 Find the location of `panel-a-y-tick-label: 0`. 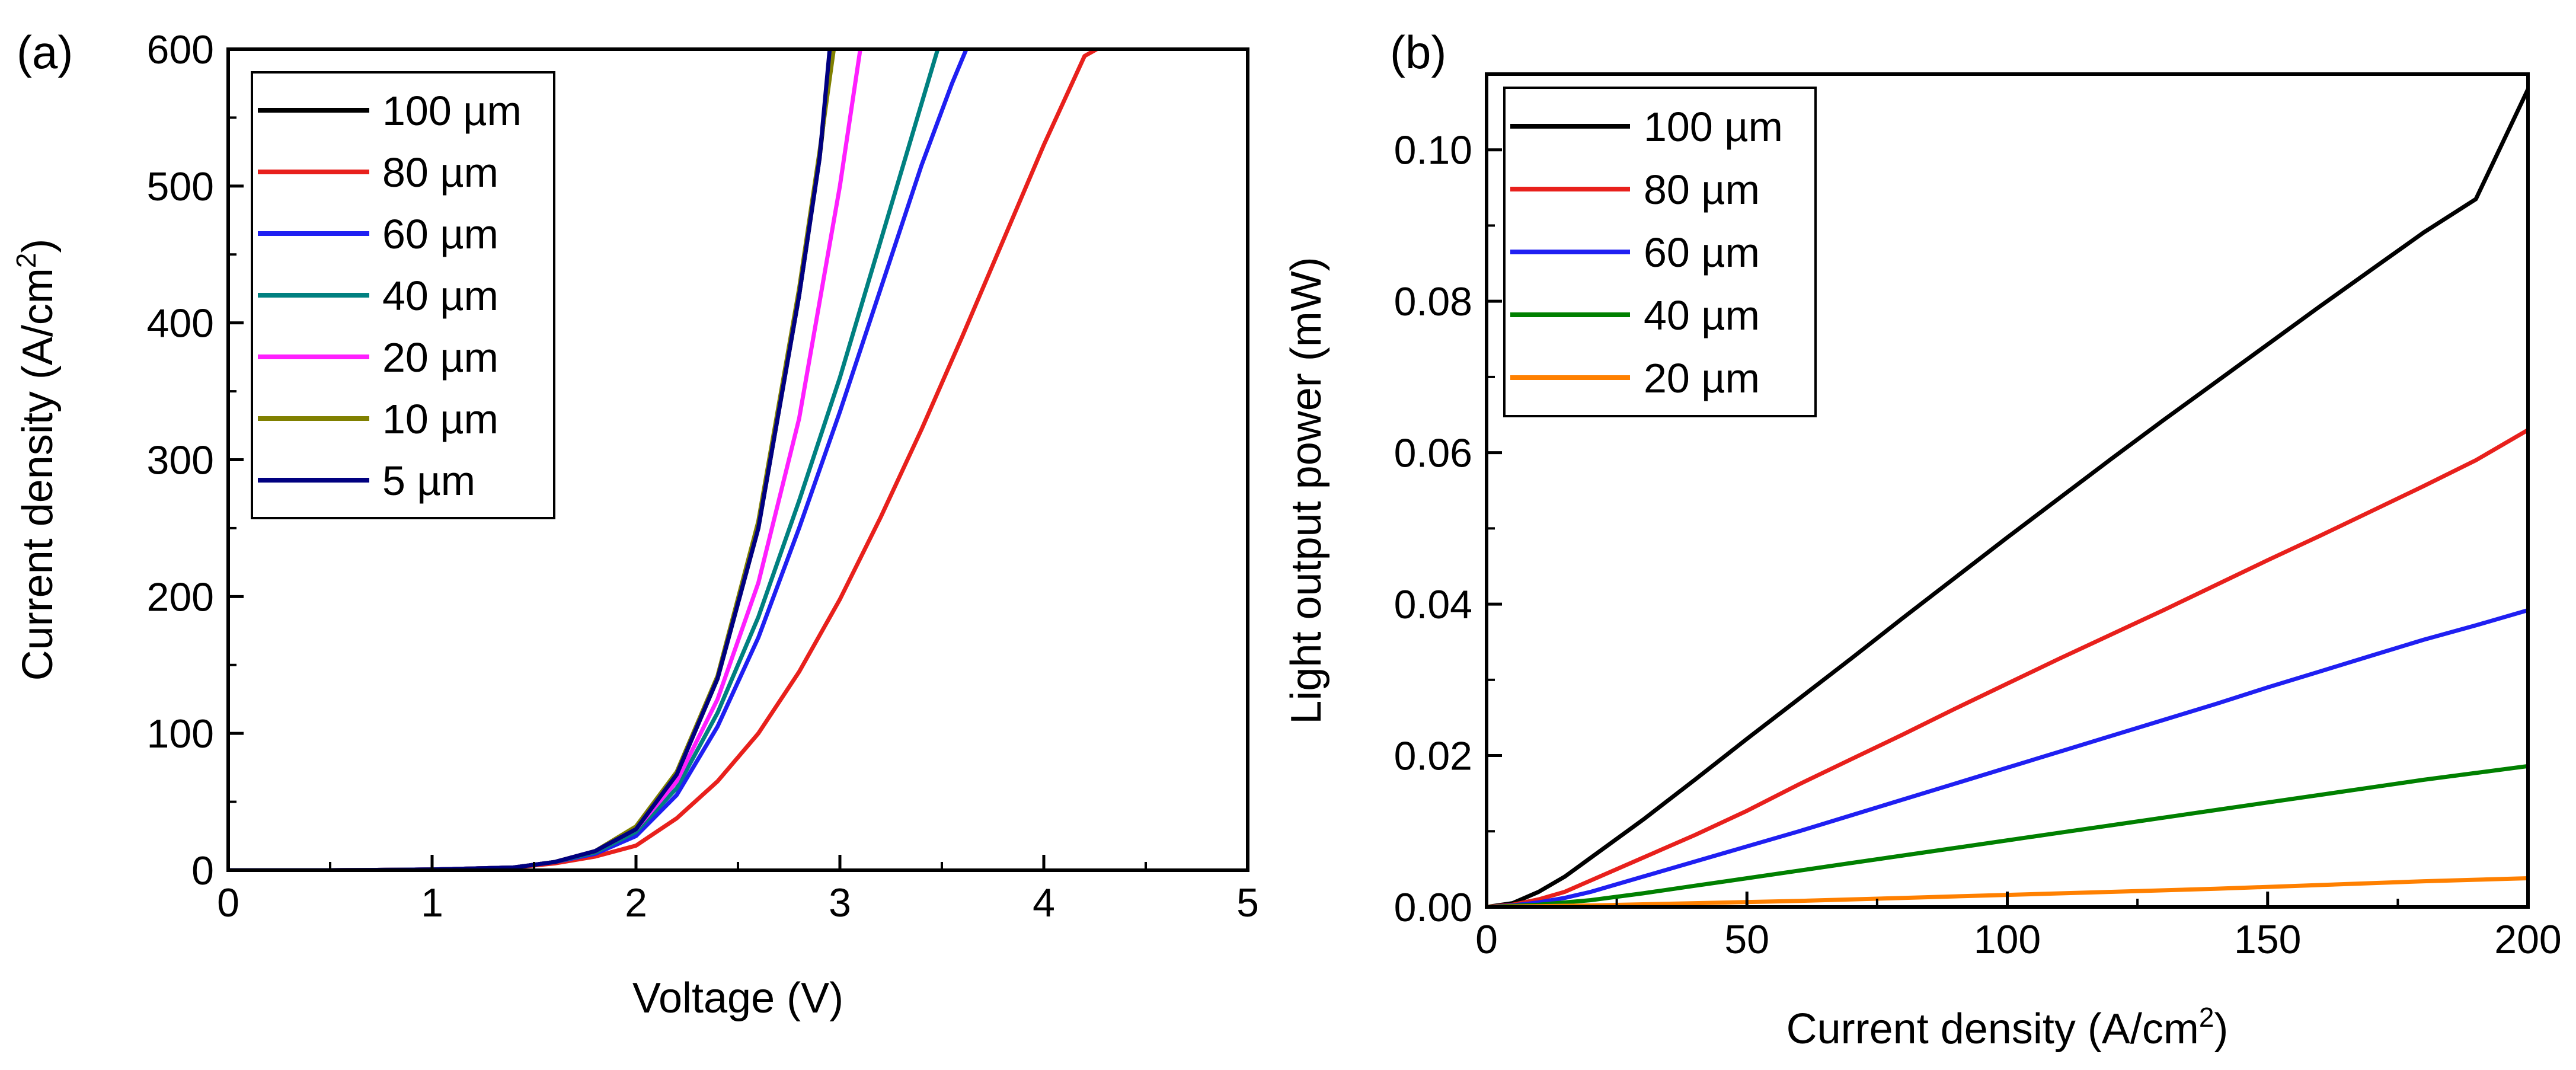

panel-a-y-tick-label: 0 is located at coordinates (202, 871).